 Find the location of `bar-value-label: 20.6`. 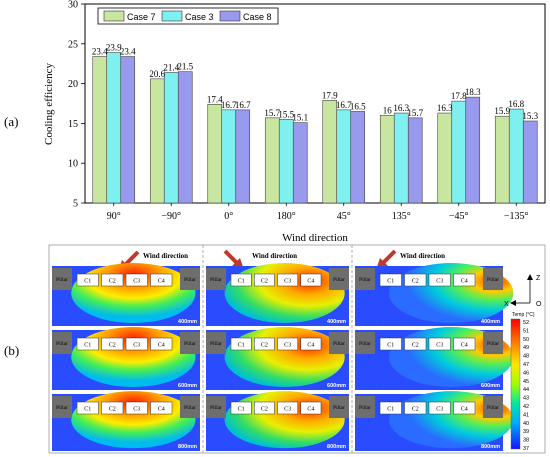

bar-value-label: 20.6 is located at coordinates (157, 74).